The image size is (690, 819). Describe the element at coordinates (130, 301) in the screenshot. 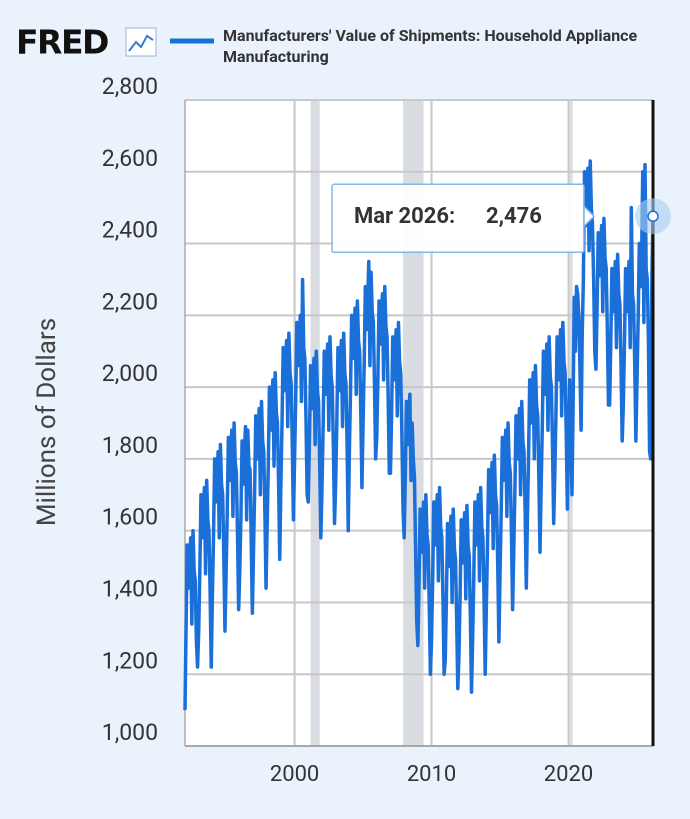

I see `y-tick-label: 2,200` at that location.